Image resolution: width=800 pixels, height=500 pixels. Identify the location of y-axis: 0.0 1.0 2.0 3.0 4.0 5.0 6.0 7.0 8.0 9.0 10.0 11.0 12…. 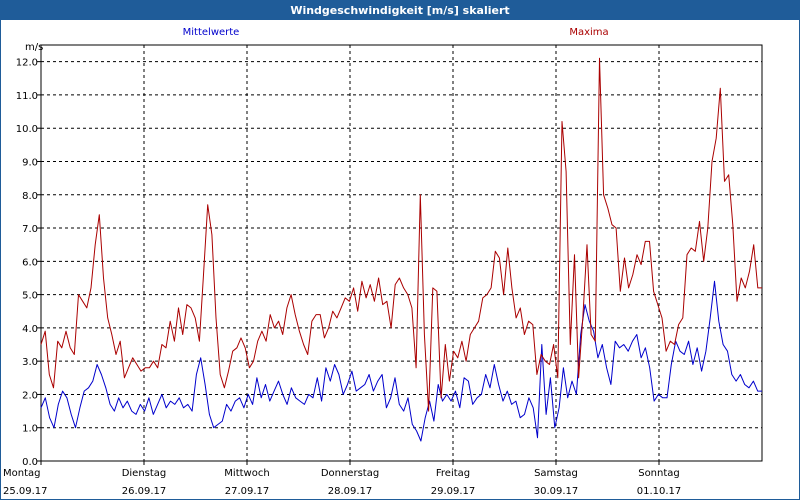
(28, 263).